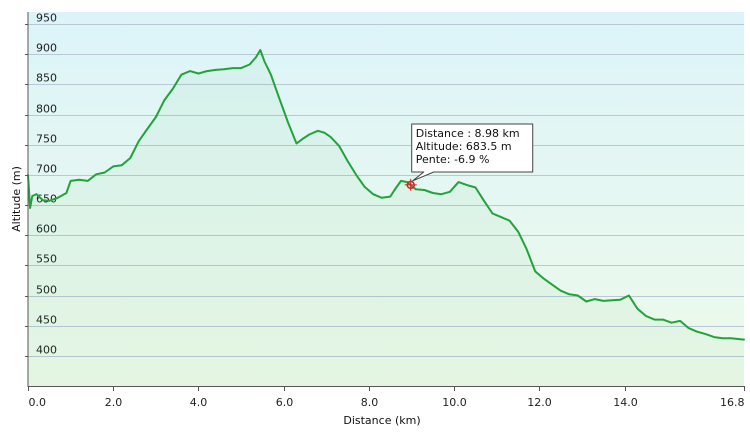 The width and height of the screenshot is (750, 433). Describe the element at coordinates (370, 402) in the screenshot. I see `x-tick-label: 8.0` at that location.